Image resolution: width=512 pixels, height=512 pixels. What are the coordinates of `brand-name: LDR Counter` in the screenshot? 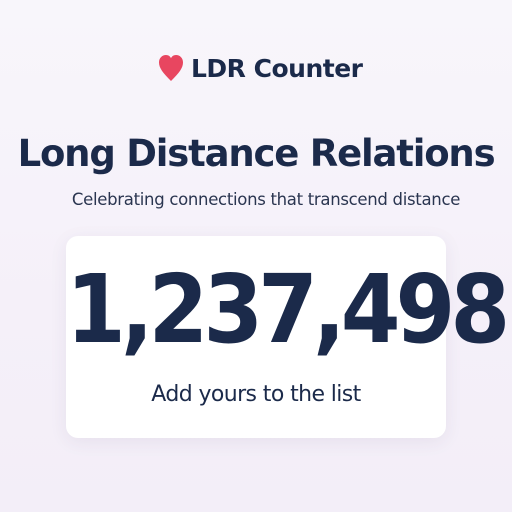 It's located at (277, 68).